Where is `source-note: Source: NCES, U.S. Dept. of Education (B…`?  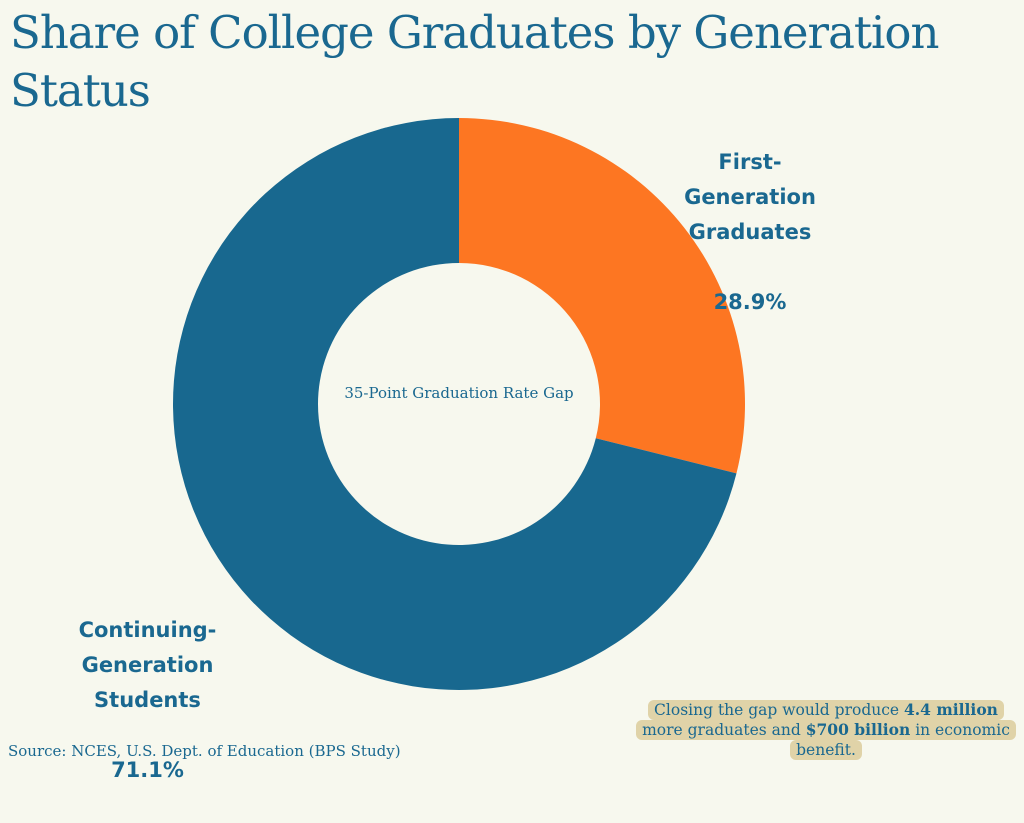 source-note: Source: NCES, U.S. Dept. of Education (B… is located at coordinates (204, 751).